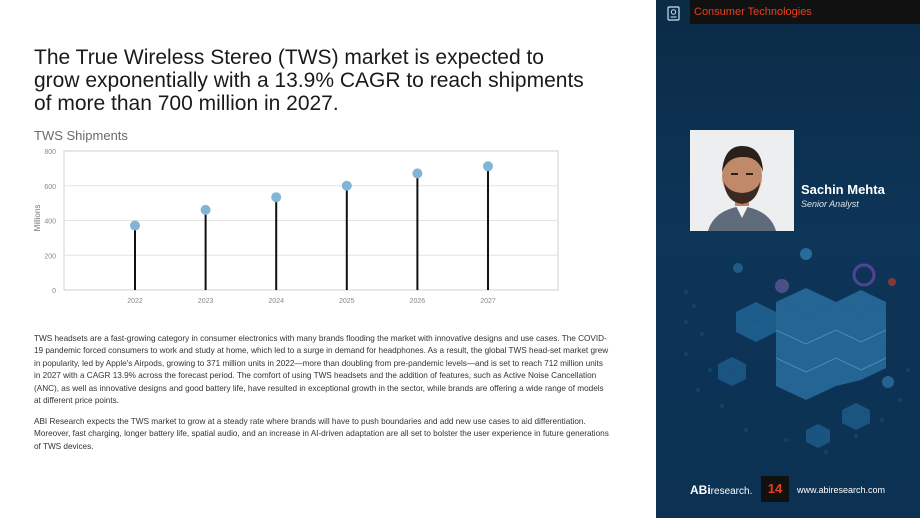 The width and height of the screenshot is (920, 518). I want to click on abi-research-logo: ABiresearch., so click(721, 490).